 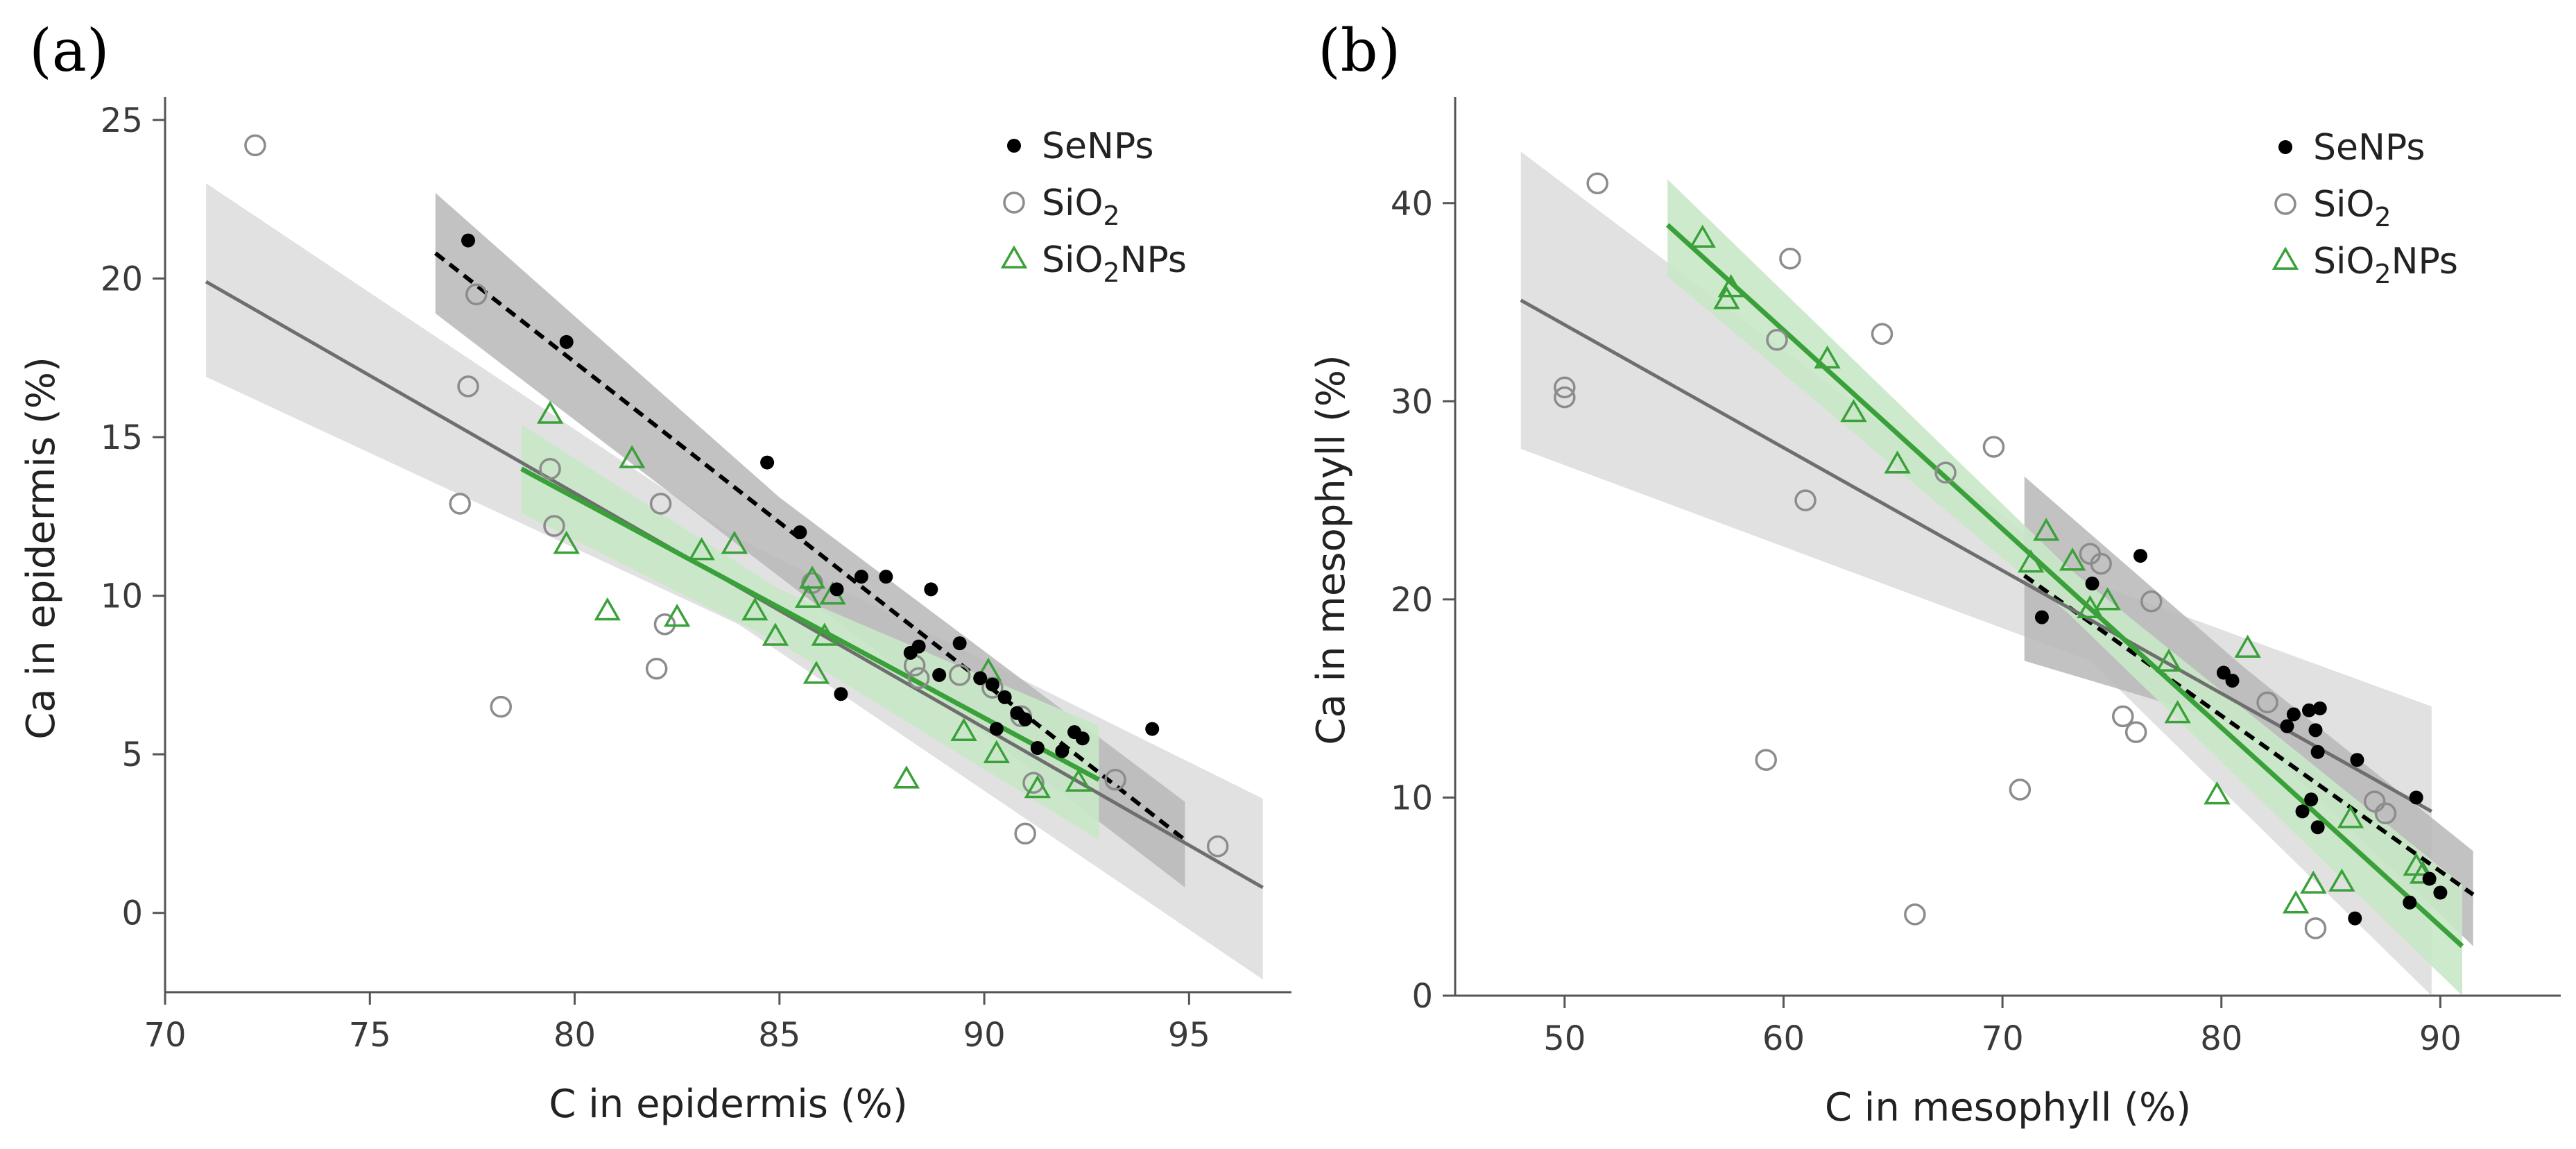 I want to click on panel-a-ytick-label-5: 5, so click(x=132, y=754).